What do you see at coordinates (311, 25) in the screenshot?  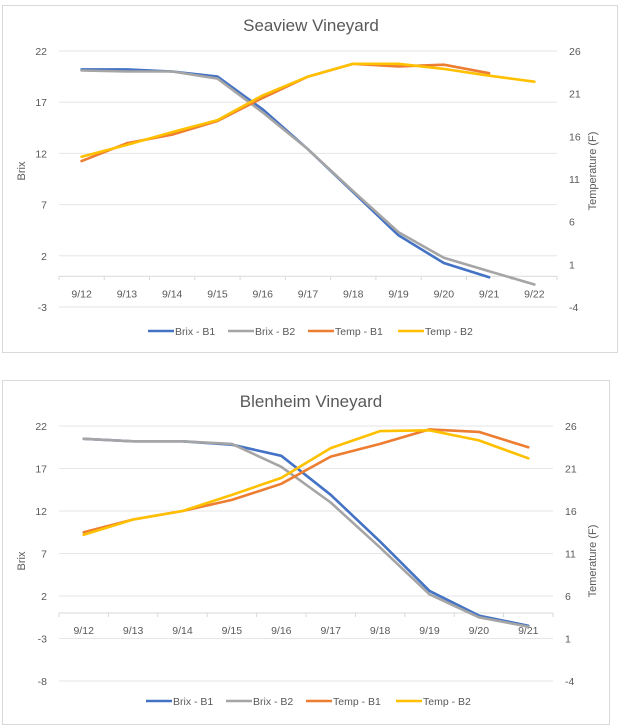 I see `chart-title: Seaview Vineyard` at bounding box center [311, 25].